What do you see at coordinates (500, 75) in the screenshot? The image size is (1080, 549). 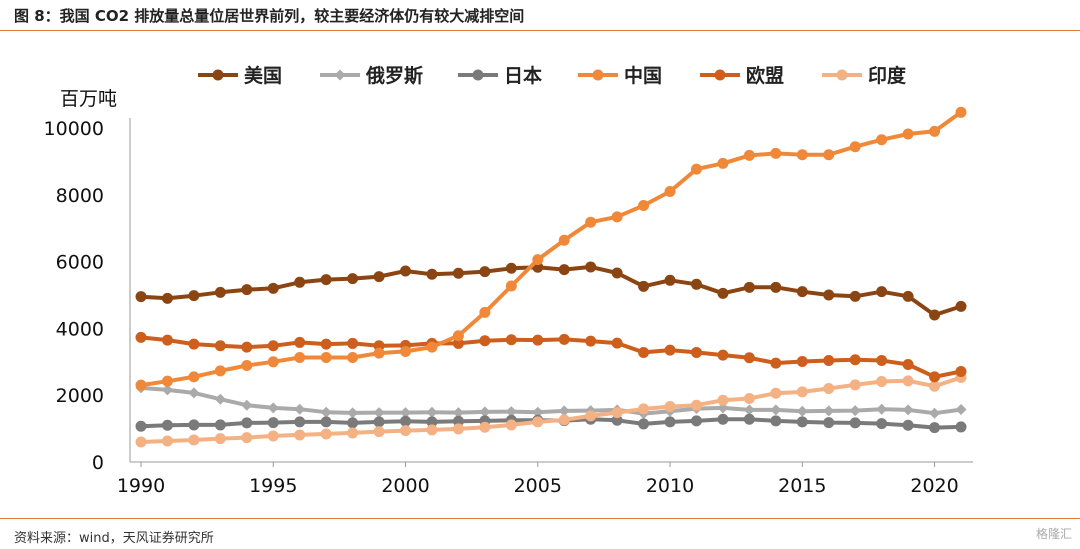 I see `legend-item-日本: 日本` at bounding box center [500, 75].